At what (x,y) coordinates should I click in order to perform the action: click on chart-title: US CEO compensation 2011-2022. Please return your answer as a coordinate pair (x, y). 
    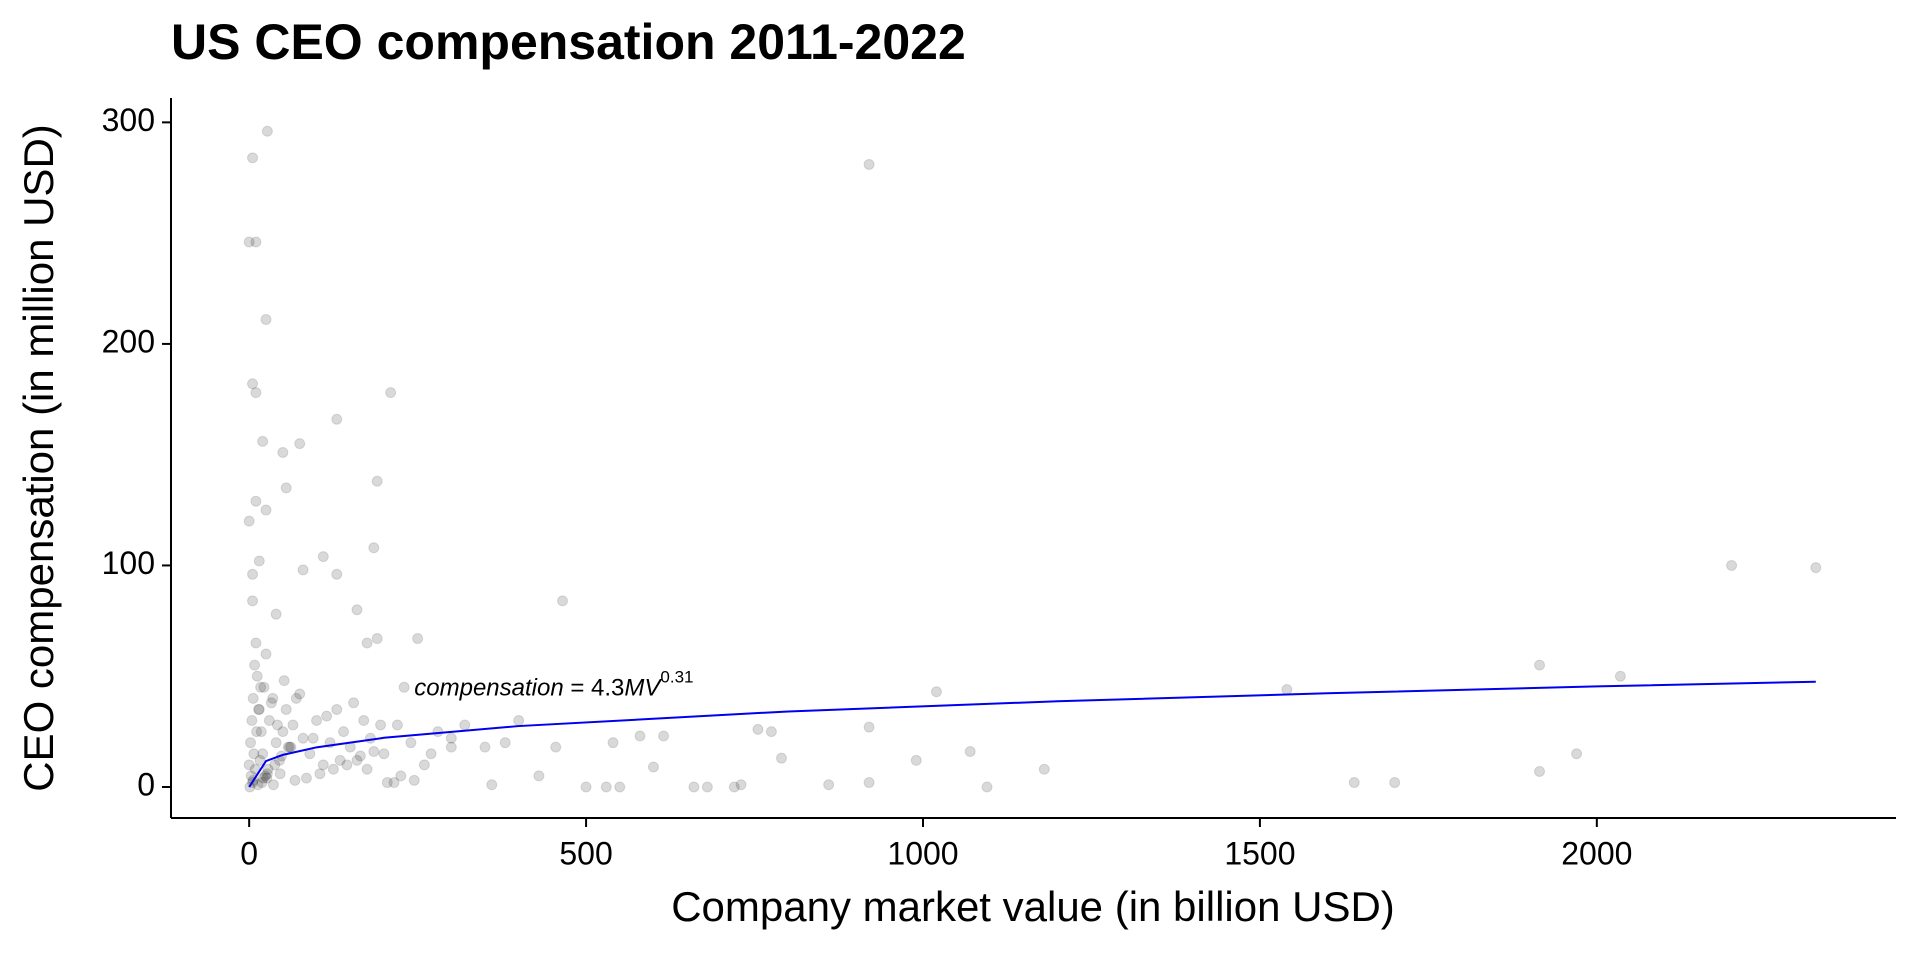
    Looking at the image, I should click on (568, 42).